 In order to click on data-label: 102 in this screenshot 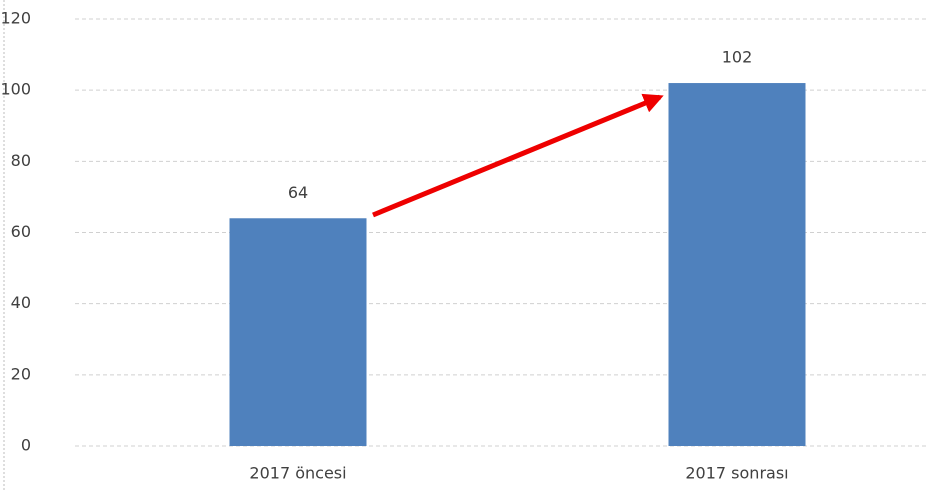, I will do `click(737, 57)`.